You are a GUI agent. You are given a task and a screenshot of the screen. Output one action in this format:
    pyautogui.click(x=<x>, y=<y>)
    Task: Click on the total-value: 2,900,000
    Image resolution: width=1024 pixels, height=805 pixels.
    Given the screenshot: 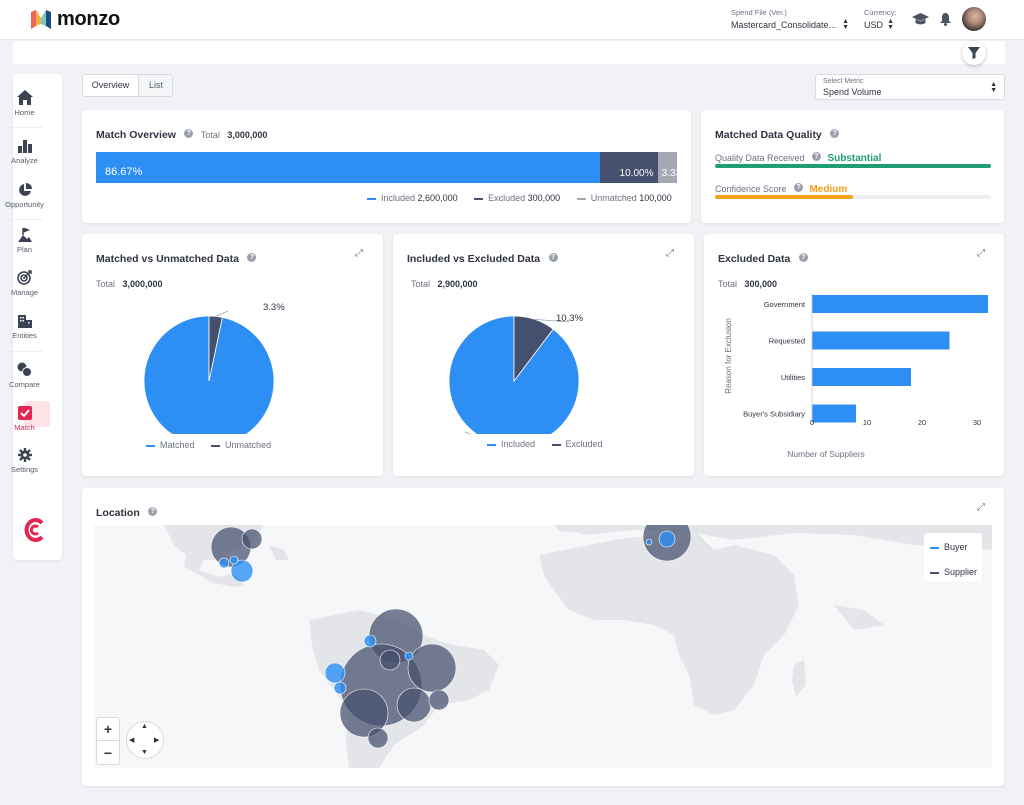 What is the action you would take?
    pyautogui.click(x=457, y=284)
    